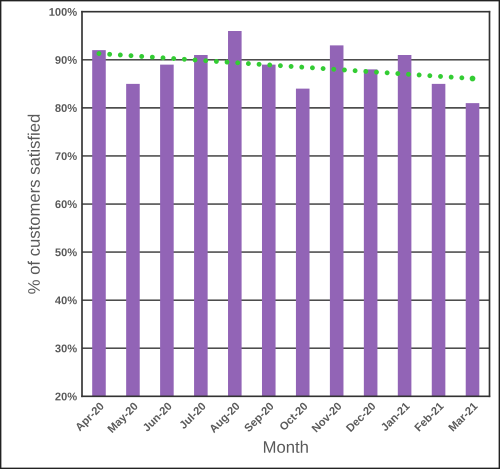 The width and height of the screenshot is (500, 469). I want to click on y-tick-label: 70%, so click(66, 156).